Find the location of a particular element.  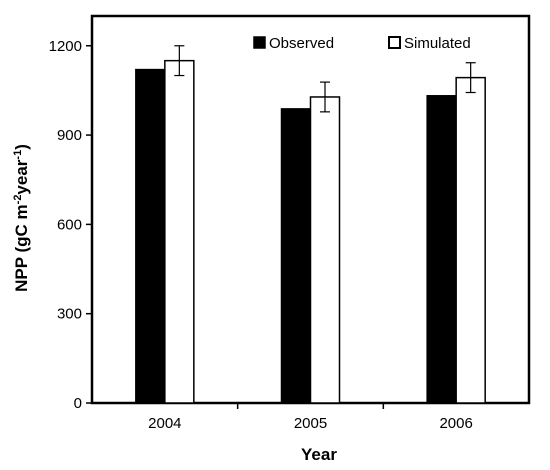

y-axis-title: NPP (gC m-2year-1) is located at coordinates (21, 218).